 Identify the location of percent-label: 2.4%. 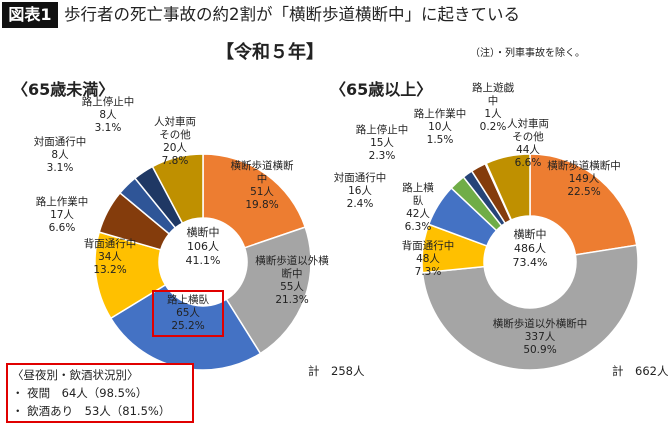
(360, 204).